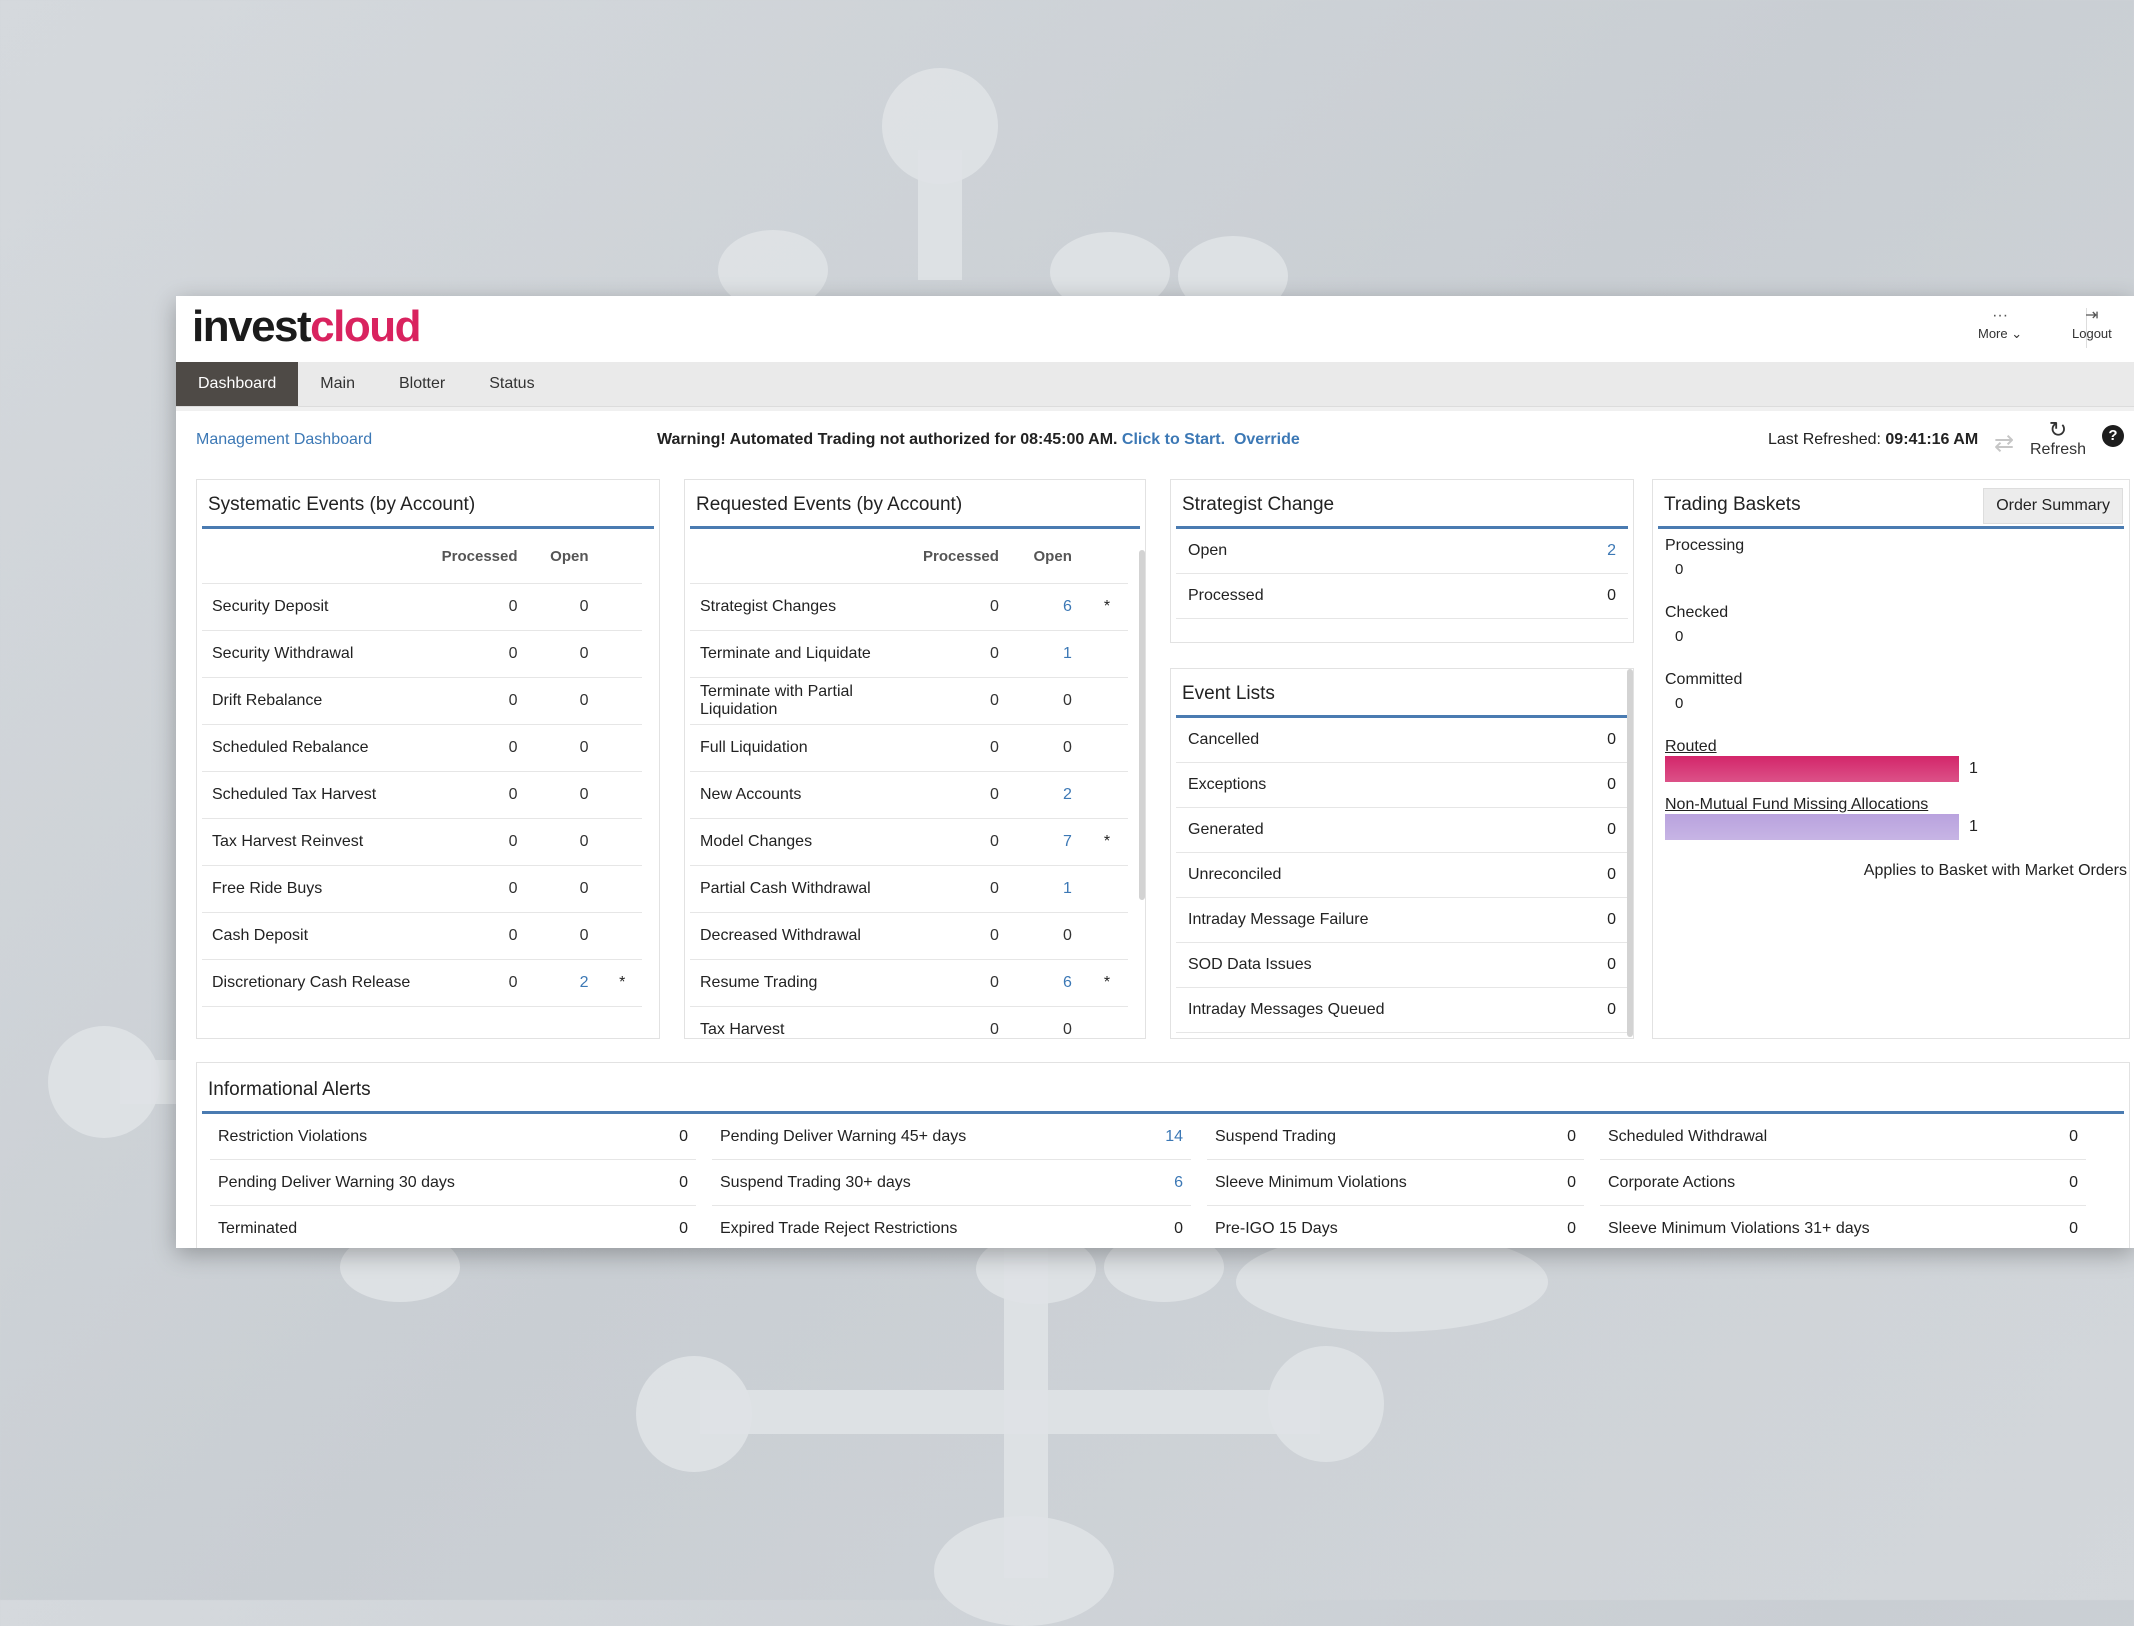  Describe the element at coordinates (422, 936) in the screenshot. I see `table-row: Cash Deposit 0 0` at that location.